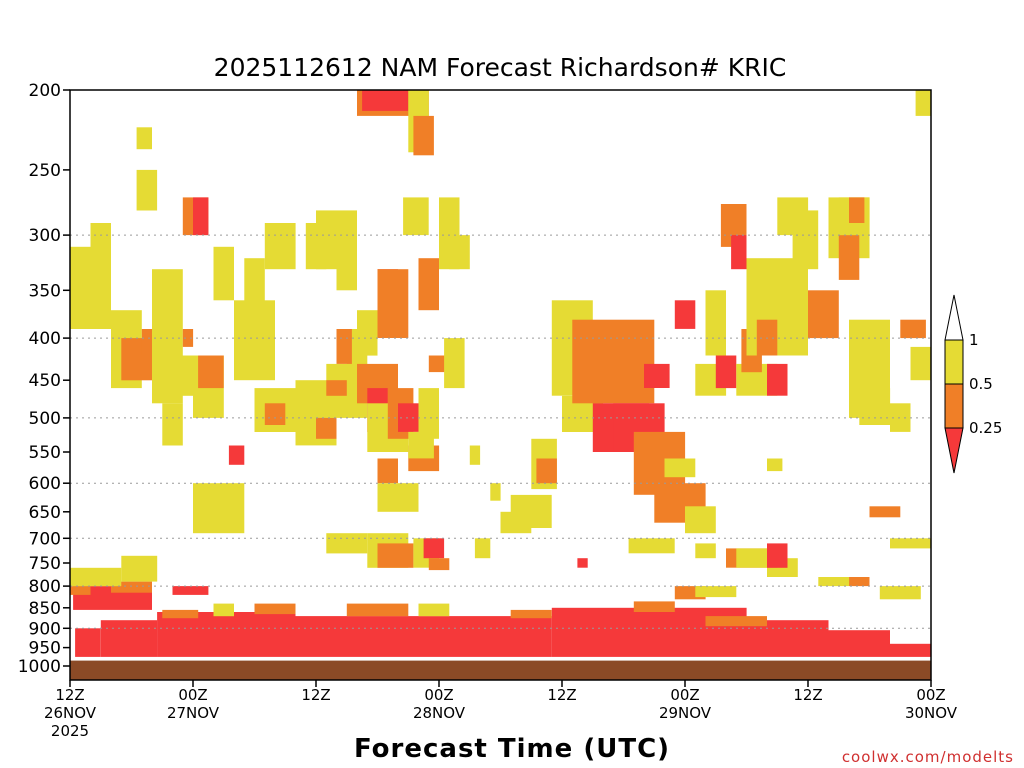 Image resolution: width=1024 pixels, height=768 pixels. I want to click on legend-label-0-25: 0.25, so click(985, 428).